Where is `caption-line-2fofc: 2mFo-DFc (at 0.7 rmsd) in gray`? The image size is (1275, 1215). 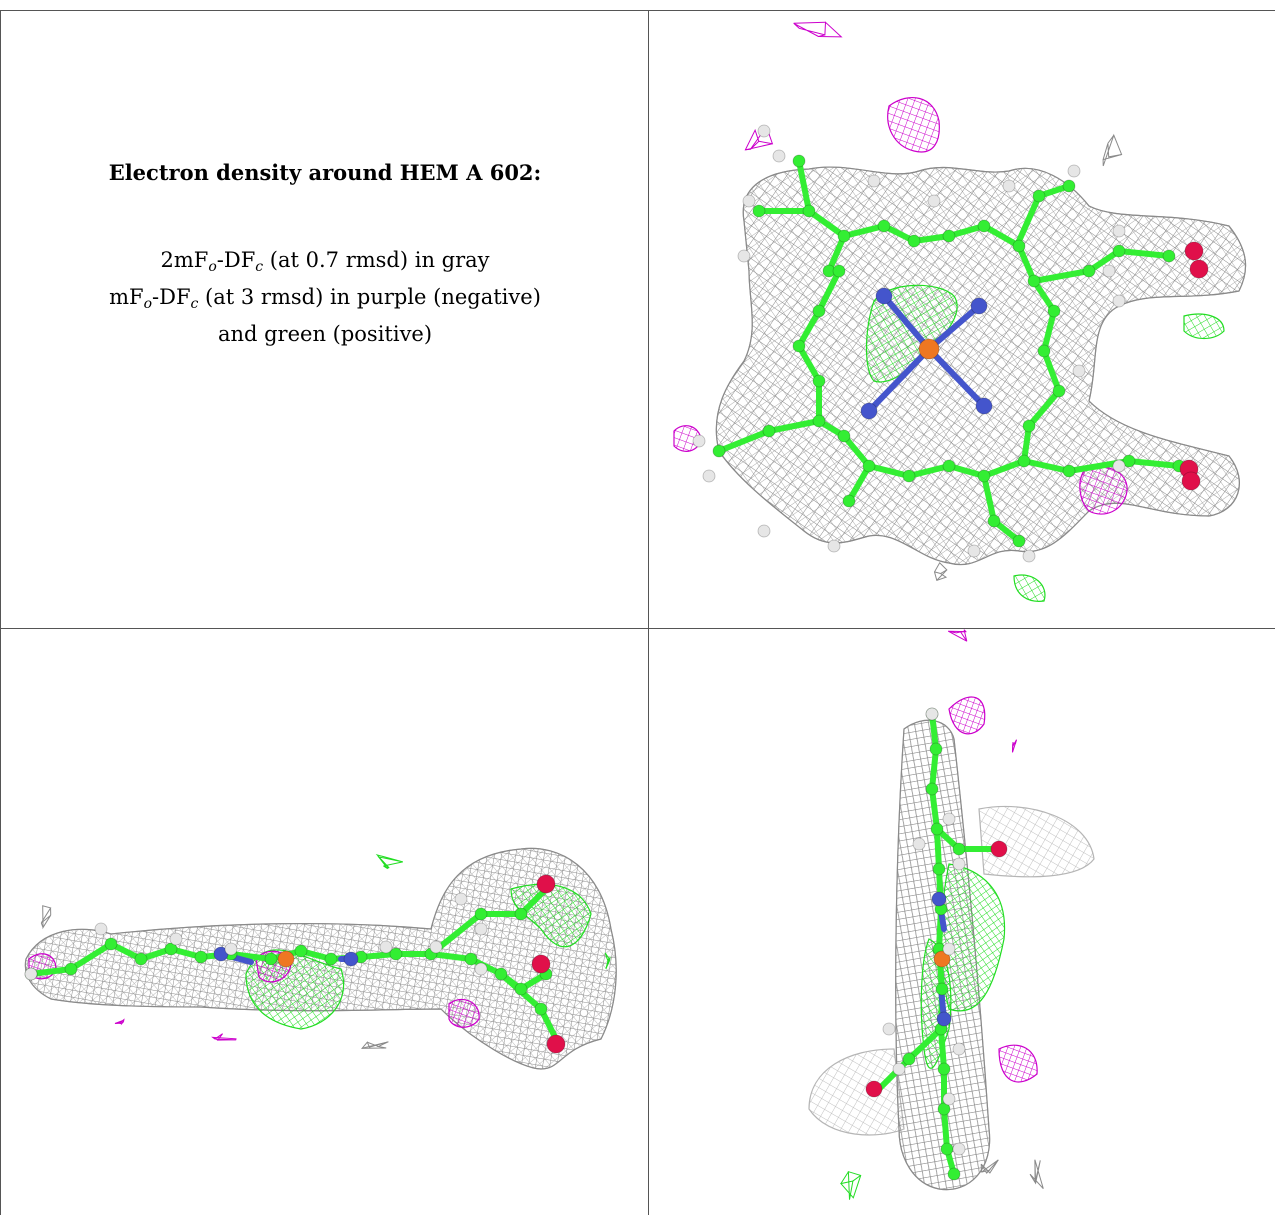 caption-line-2fofc: 2mFo-DFc (at 0.7 rmsd) in gray is located at coordinates (325, 263).